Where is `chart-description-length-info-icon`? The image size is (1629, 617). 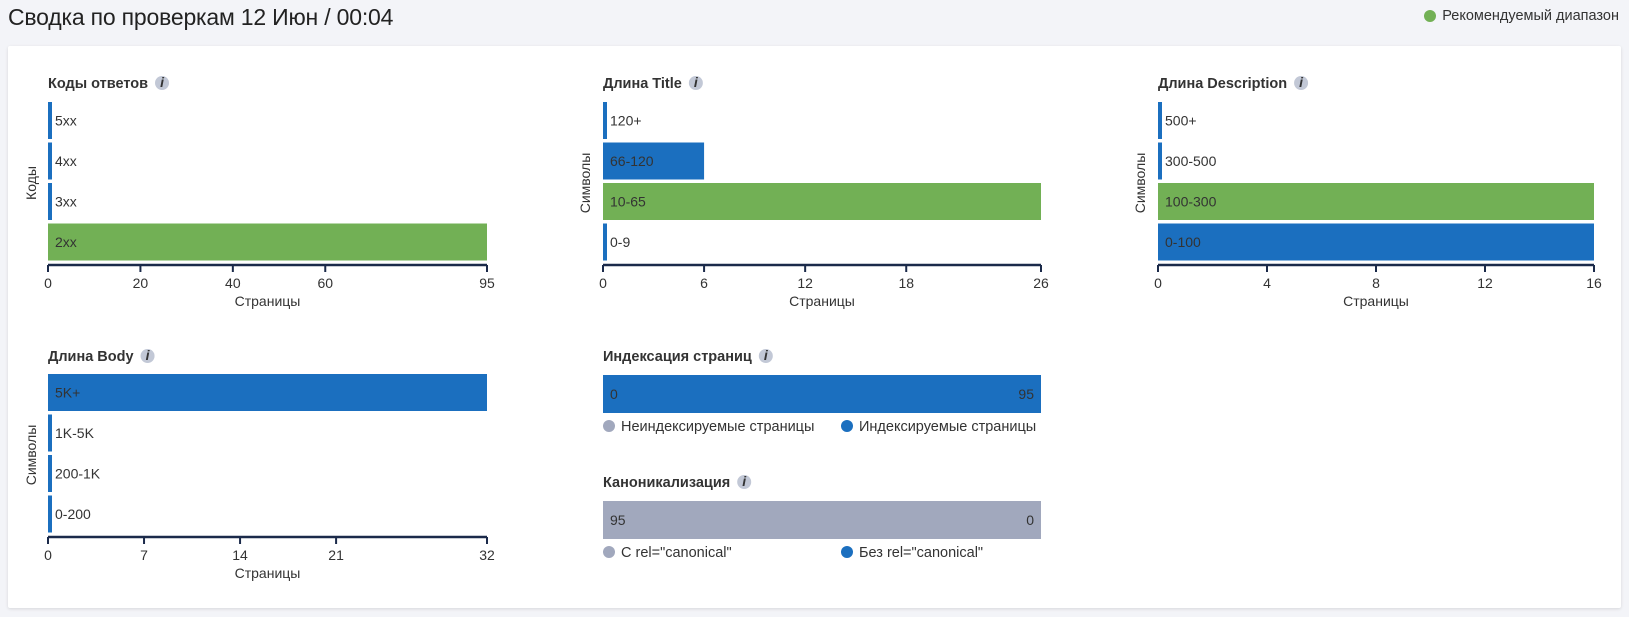
chart-description-length-info-icon is located at coordinates (1301, 83).